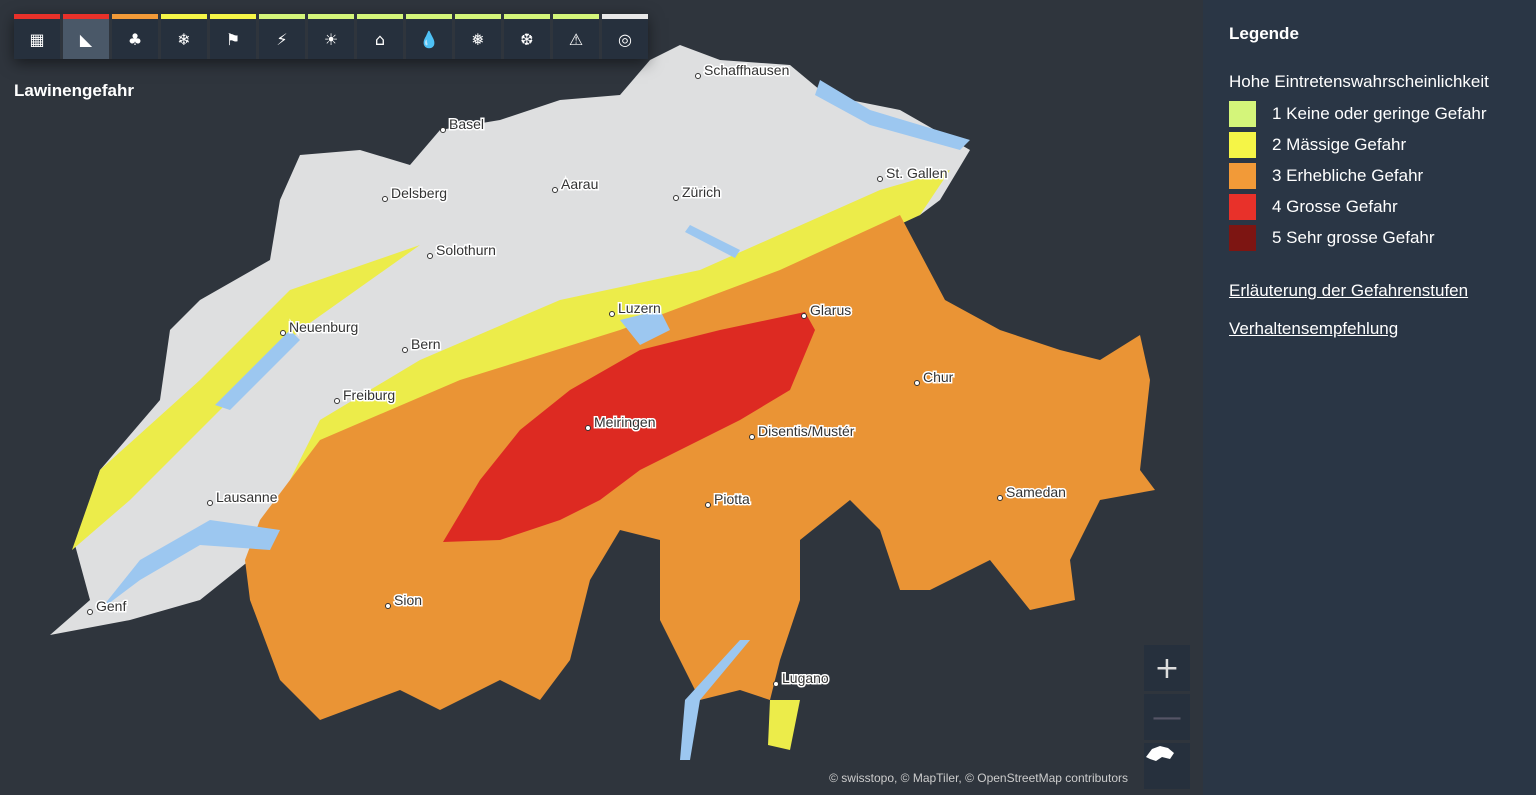  I want to click on hazard-button-thunderstorm: ⚡, so click(282, 36).